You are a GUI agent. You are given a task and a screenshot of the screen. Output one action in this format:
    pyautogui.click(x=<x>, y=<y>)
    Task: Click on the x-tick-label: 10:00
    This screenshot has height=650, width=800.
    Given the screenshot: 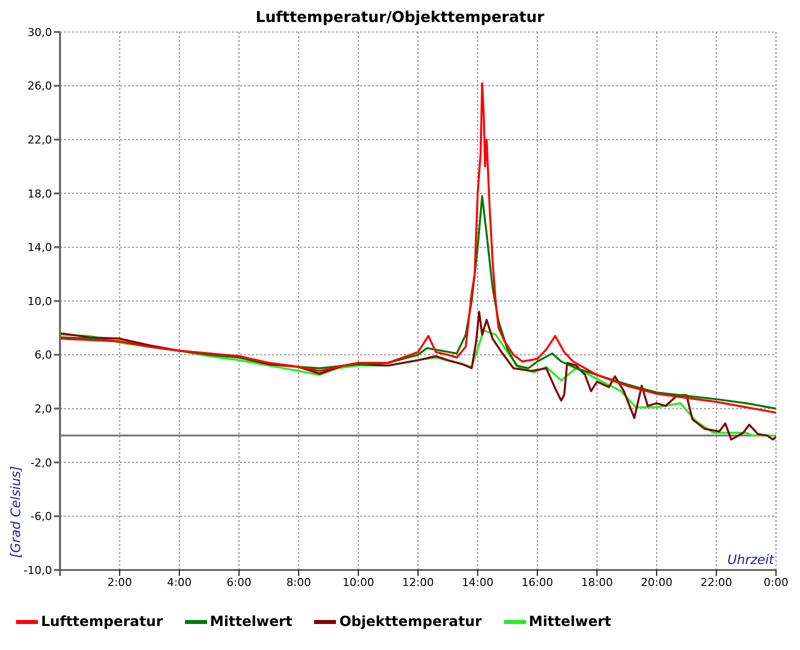 What is the action you would take?
    pyautogui.click(x=358, y=582)
    